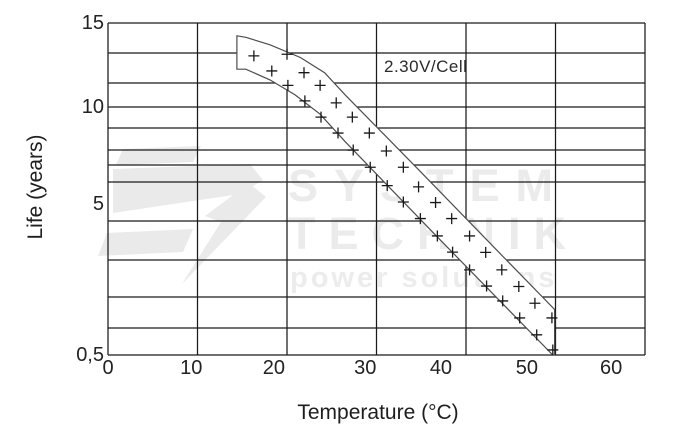 The width and height of the screenshot is (677, 435). Describe the element at coordinates (92, 106) in the screenshot. I see `y-tick-label: 10` at that location.